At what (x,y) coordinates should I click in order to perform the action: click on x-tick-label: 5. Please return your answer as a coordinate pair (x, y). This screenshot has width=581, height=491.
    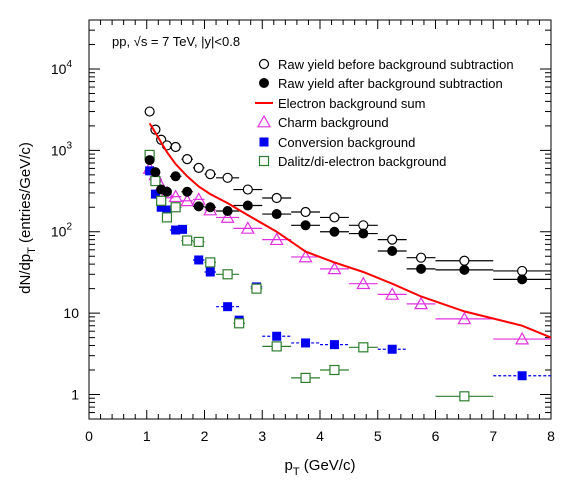
    Looking at the image, I should click on (378, 436).